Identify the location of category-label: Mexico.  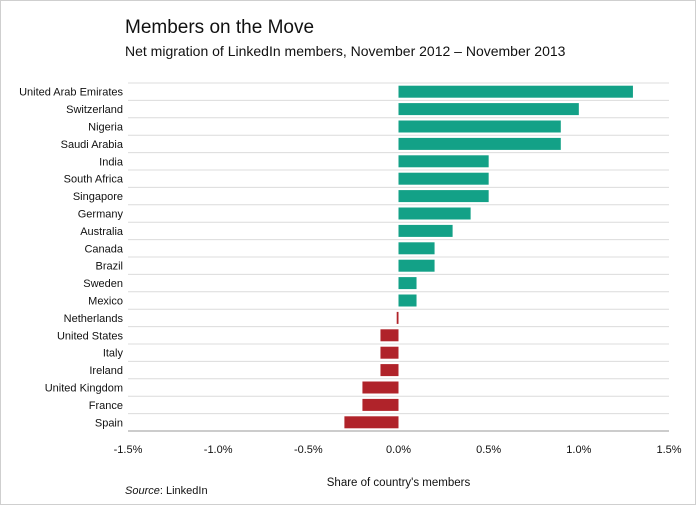
(105, 302).